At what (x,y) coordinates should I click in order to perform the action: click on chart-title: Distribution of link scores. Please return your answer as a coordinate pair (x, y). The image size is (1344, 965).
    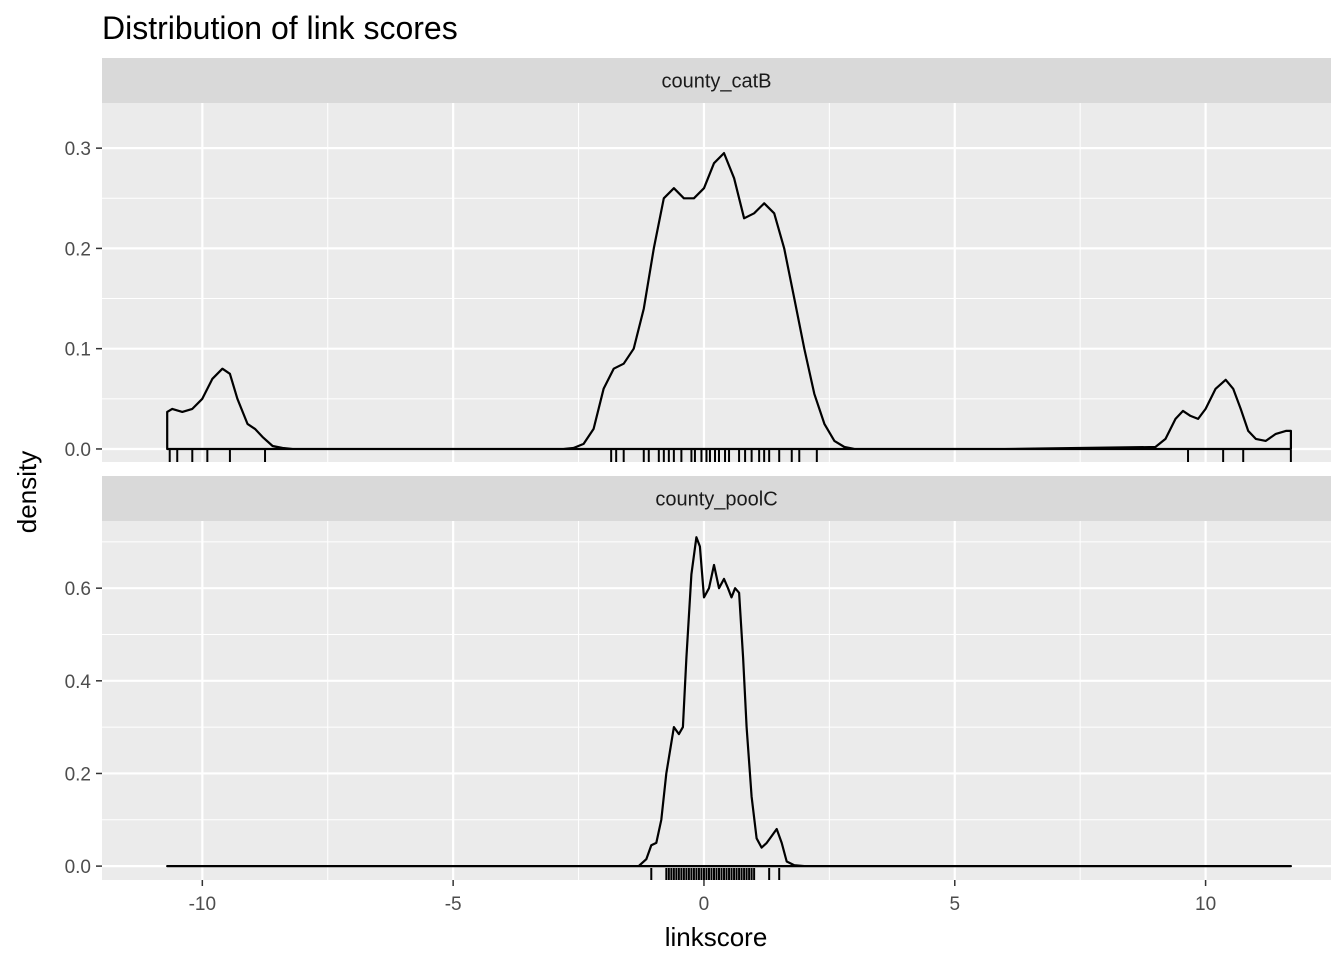
    Looking at the image, I should click on (280, 28).